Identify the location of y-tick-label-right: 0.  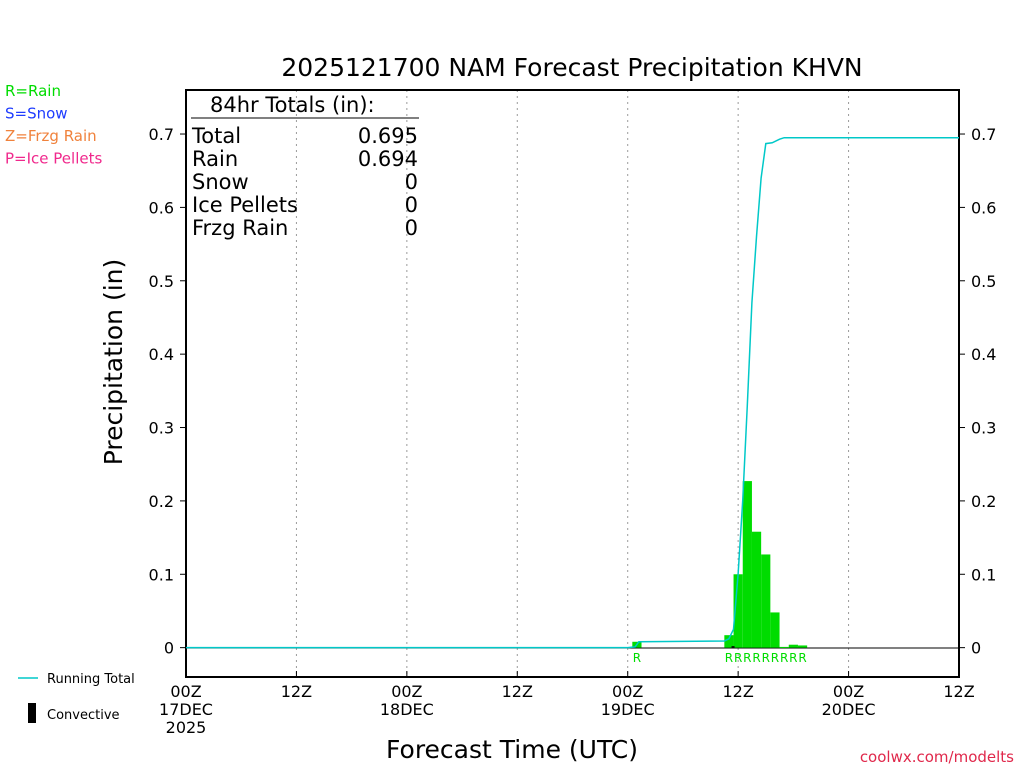
(976, 648).